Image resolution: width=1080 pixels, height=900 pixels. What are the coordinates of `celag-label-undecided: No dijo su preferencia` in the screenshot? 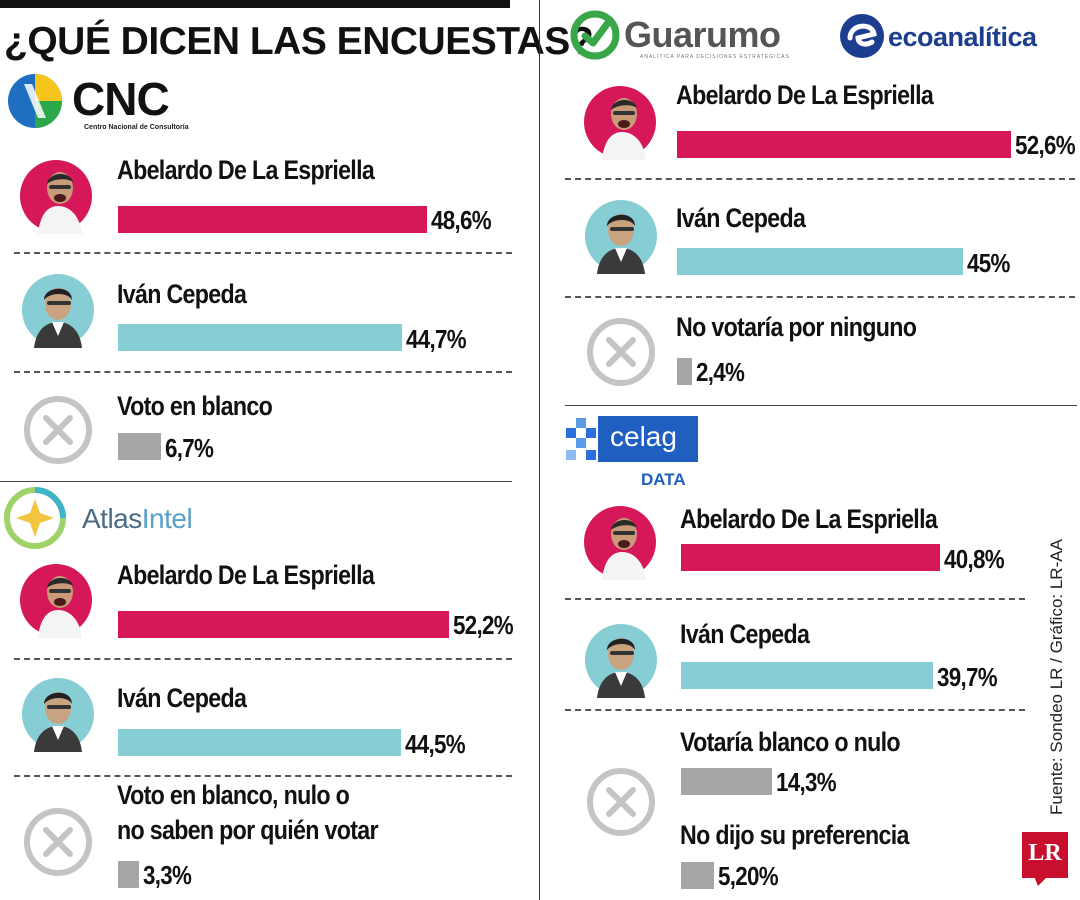 It's located at (794, 835).